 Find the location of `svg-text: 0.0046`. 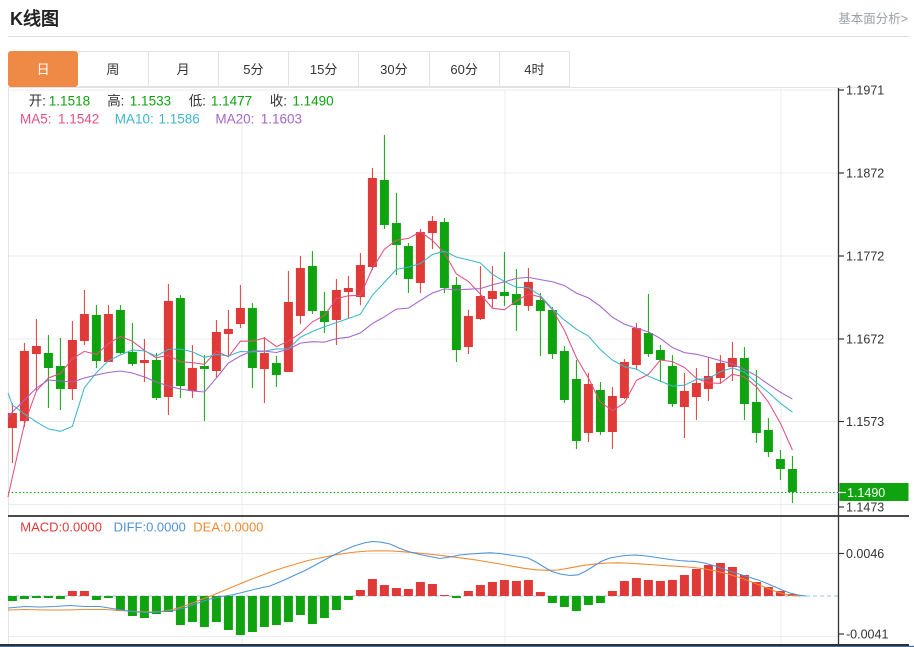

svg-text: 0.0046 is located at coordinates (865, 554).